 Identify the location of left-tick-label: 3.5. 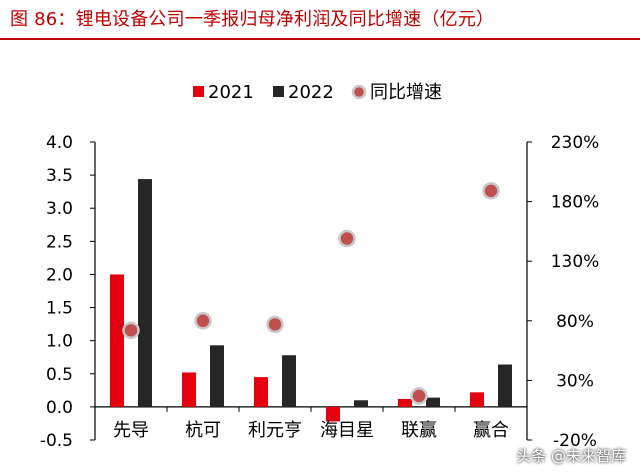
(59, 176).